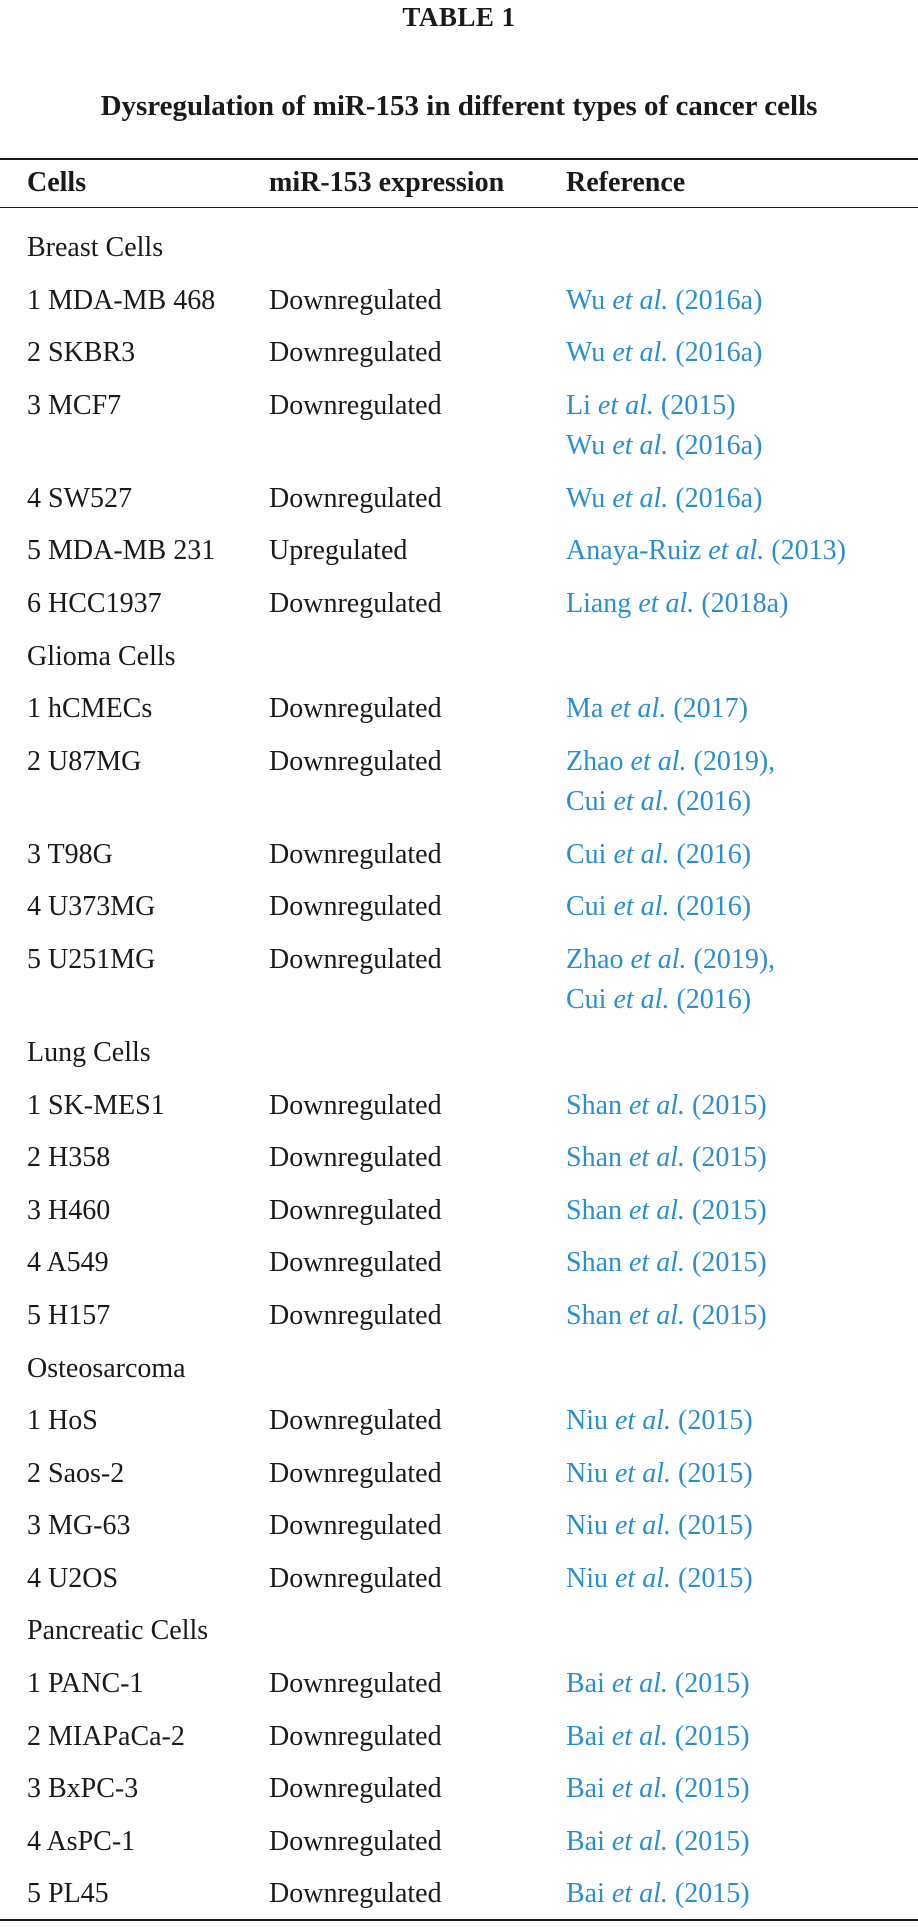  I want to click on reference-year: (2013), so click(808, 551).